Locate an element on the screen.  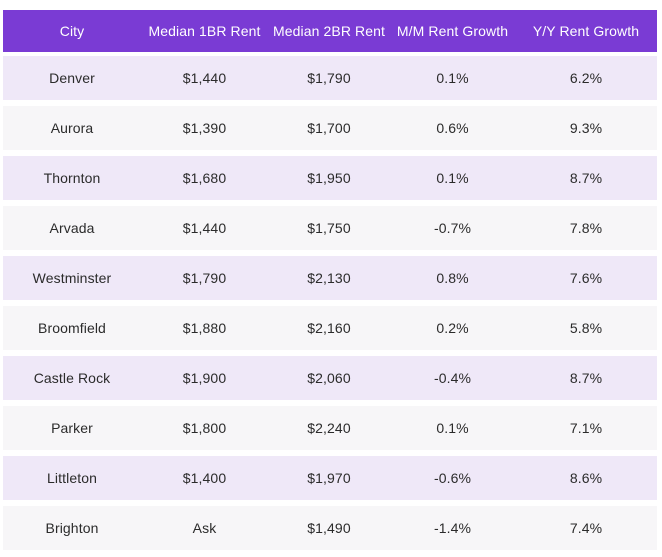
cell-yy-rent-growth: 6.2% is located at coordinates (586, 78).